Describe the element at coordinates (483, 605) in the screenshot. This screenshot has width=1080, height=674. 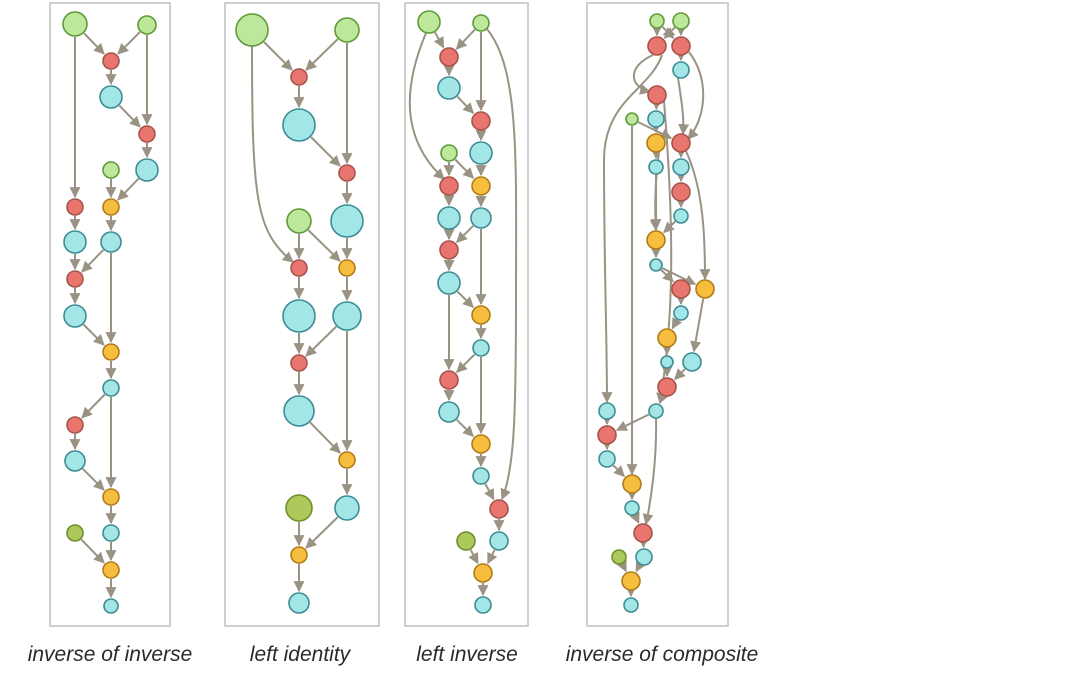
I see `node-p3-z-cyan` at that location.